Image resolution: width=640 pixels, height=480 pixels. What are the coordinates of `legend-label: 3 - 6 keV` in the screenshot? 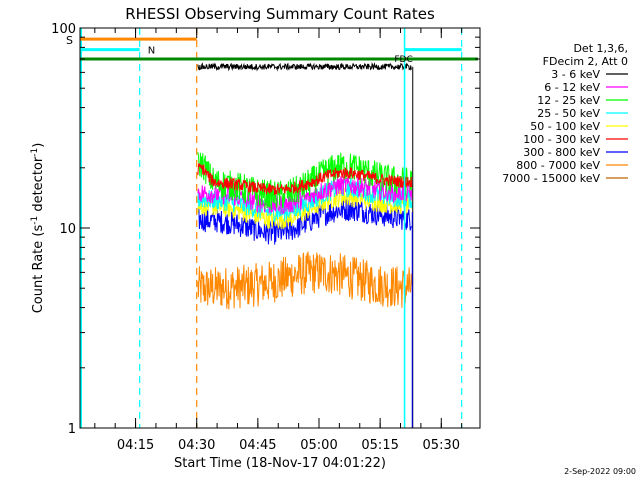 It's located at (575, 74).